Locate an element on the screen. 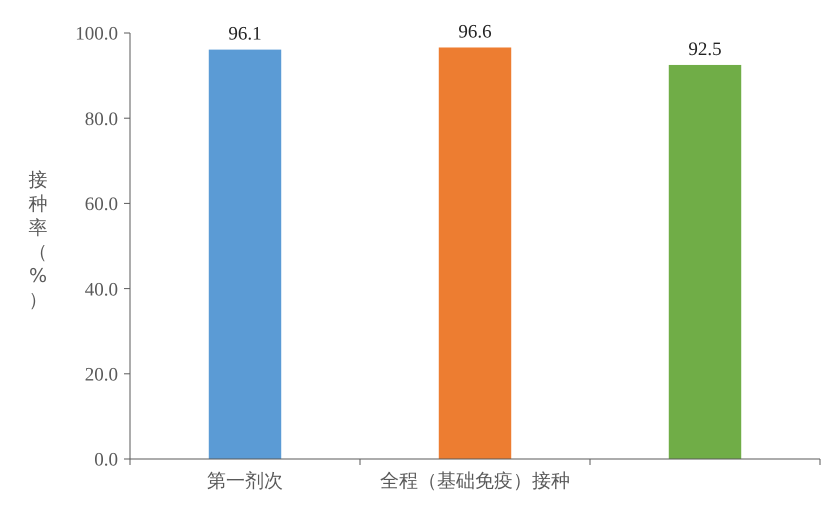 The height and width of the screenshot is (520, 839). data-label: 96.6 is located at coordinates (475, 31).